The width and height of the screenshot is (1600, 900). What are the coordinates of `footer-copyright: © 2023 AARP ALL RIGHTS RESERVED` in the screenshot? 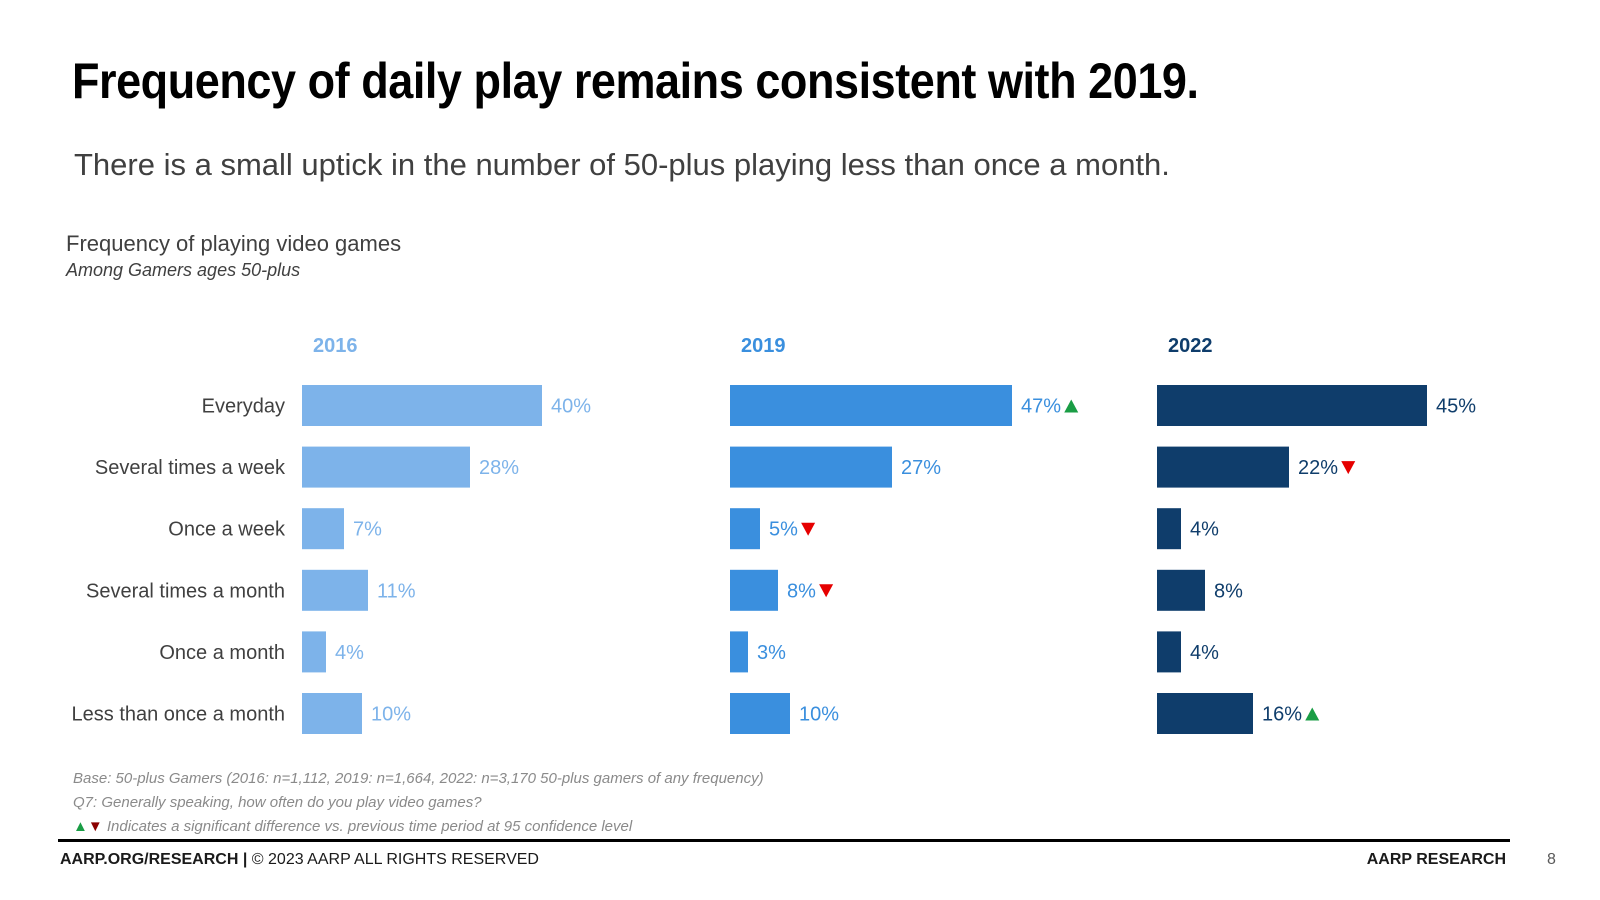 It's located at (395, 859).